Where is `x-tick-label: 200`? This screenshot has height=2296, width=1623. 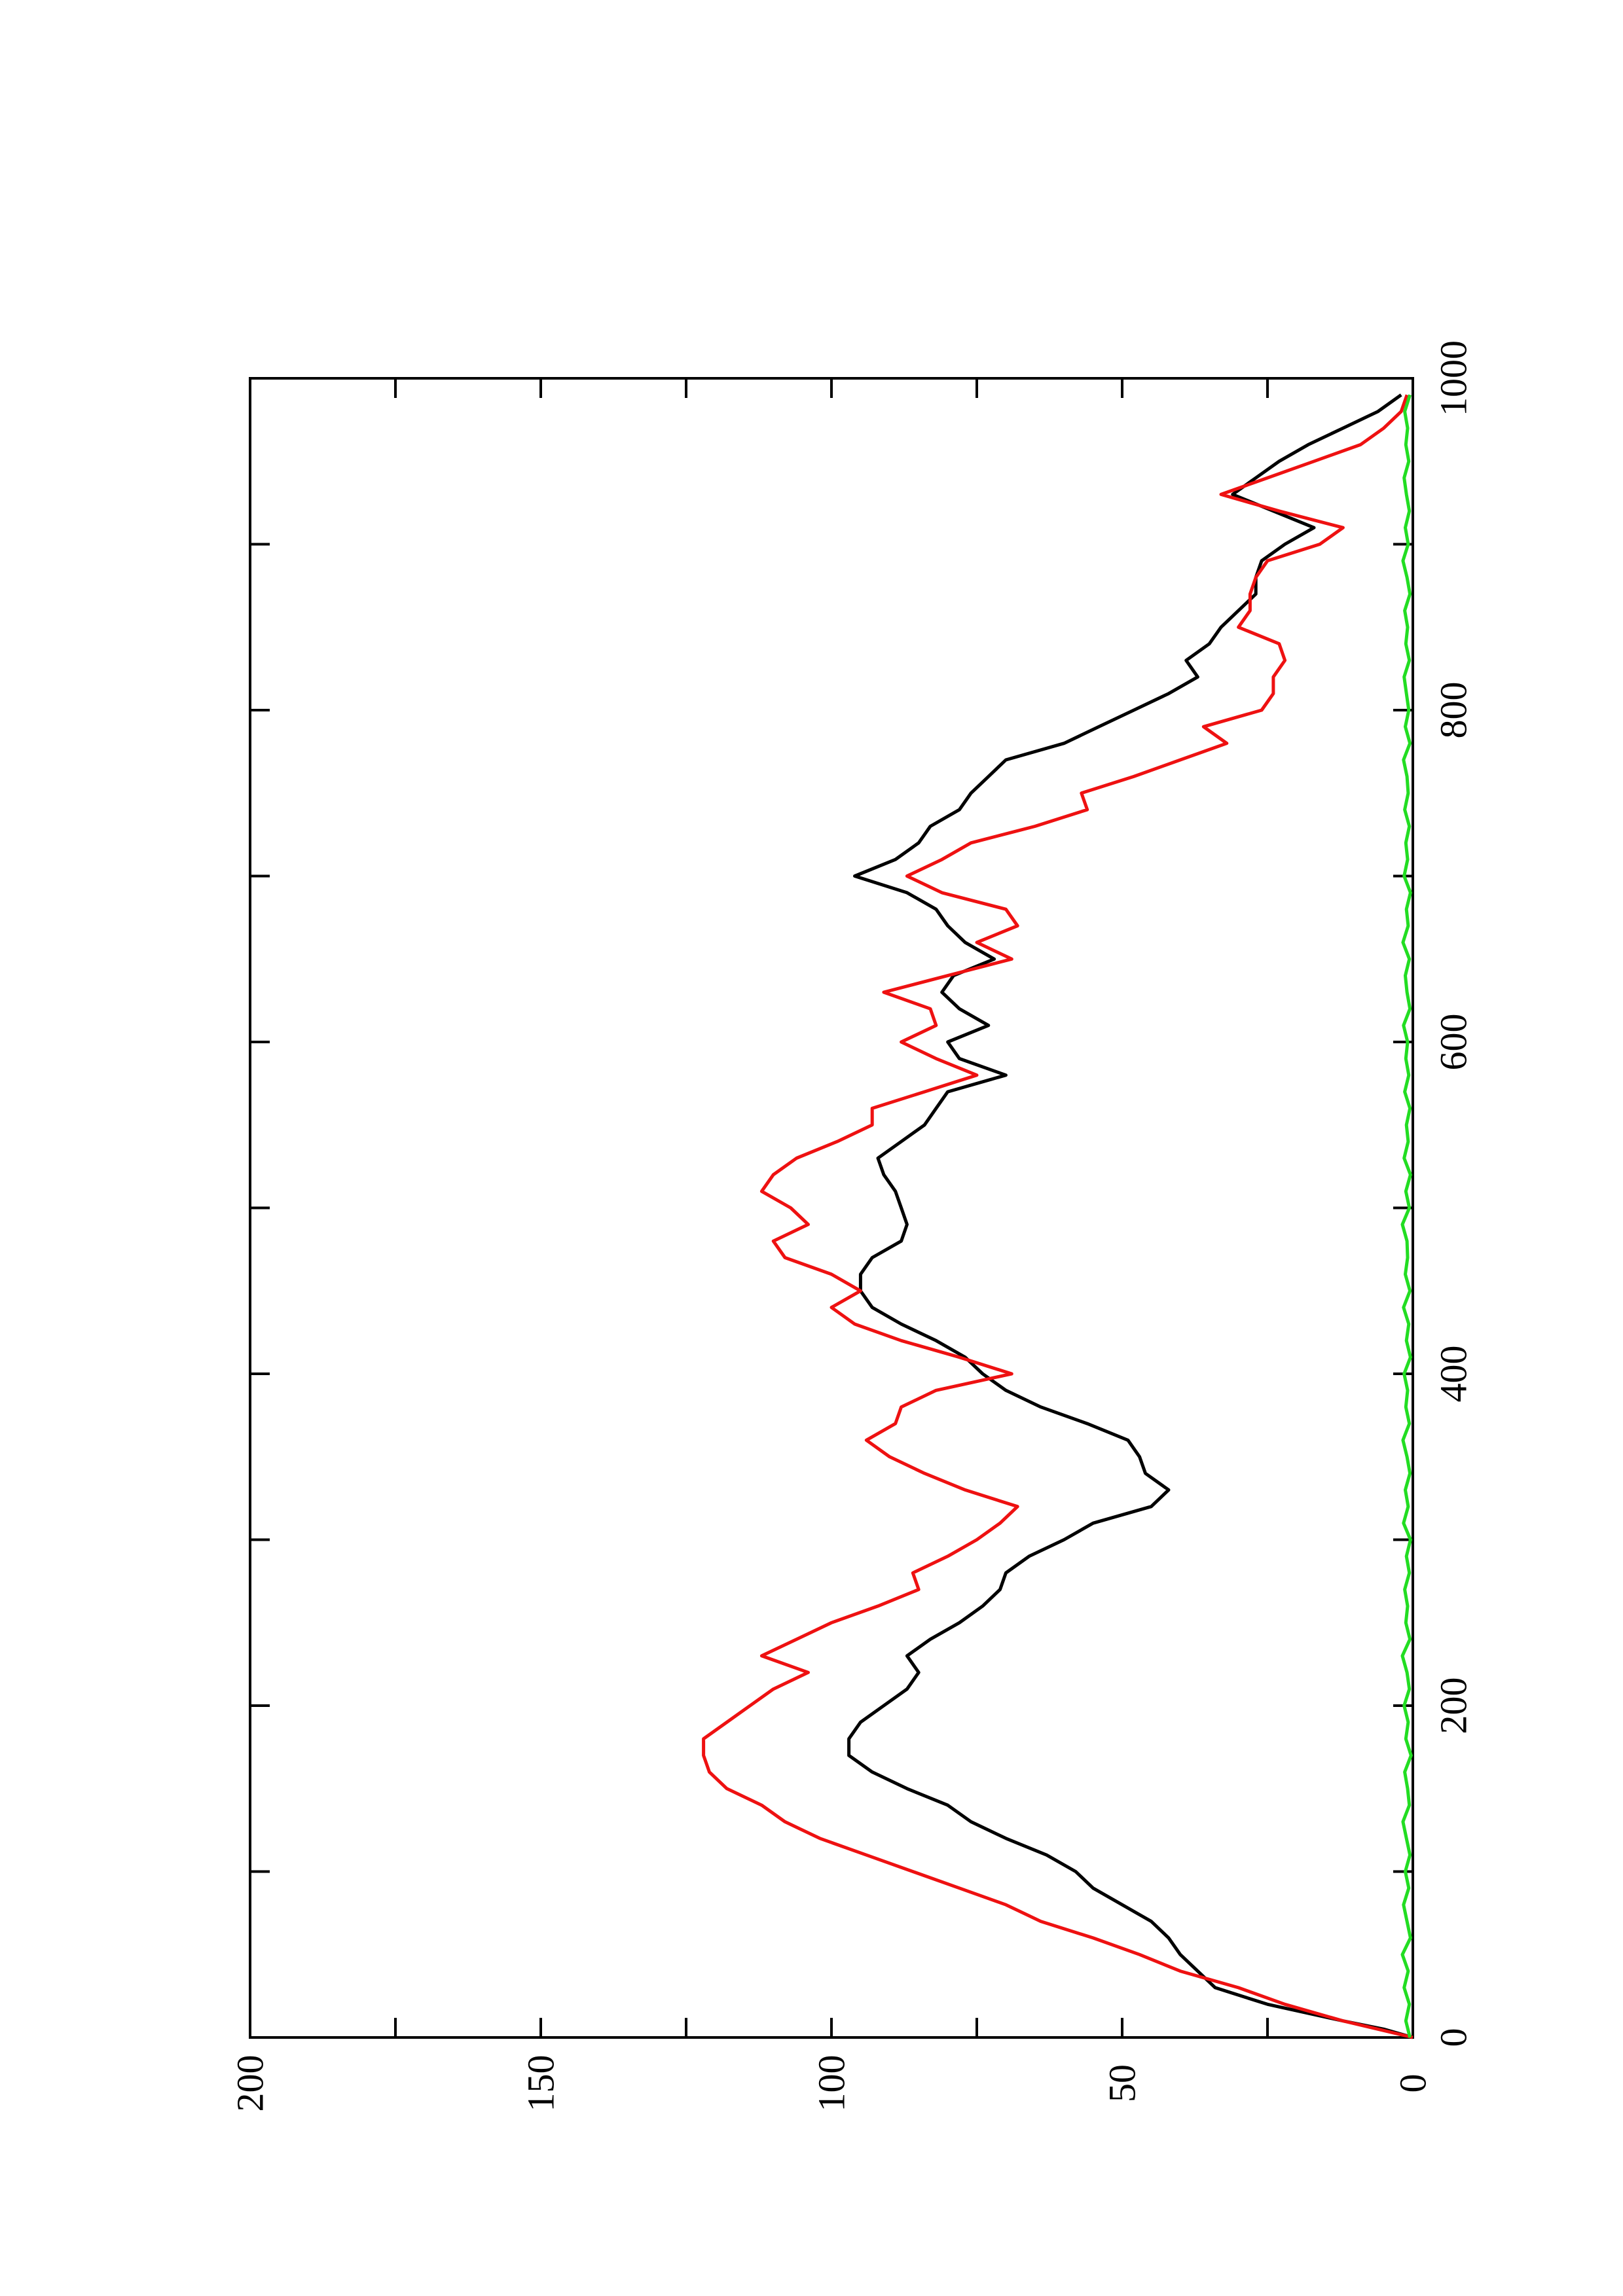
x-tick-label: 200 is located at coordinates (1453, 1705).